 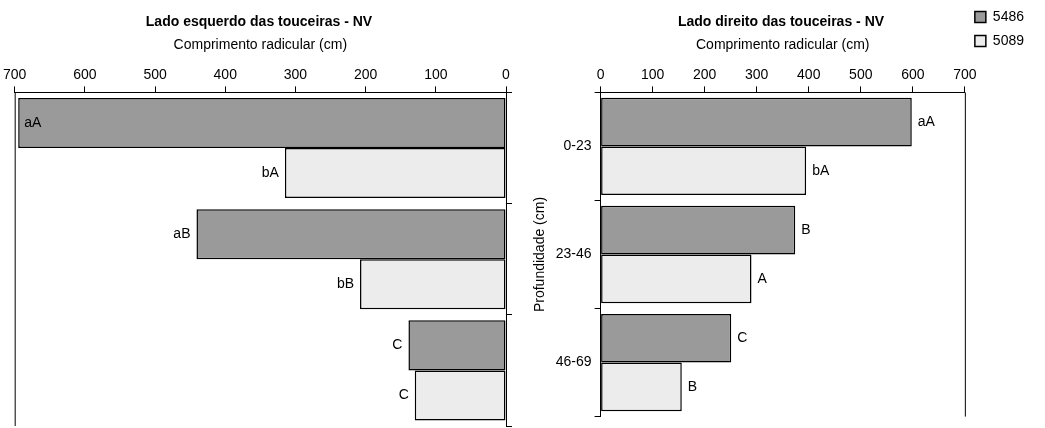 I want to click on y-tick-label: 0-23, so click(x=577, y=145).